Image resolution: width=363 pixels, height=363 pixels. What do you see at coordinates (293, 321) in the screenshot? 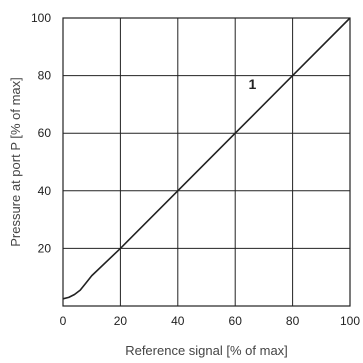
I see `x-tick-label-80: 80` at bounding box center [293, 321].